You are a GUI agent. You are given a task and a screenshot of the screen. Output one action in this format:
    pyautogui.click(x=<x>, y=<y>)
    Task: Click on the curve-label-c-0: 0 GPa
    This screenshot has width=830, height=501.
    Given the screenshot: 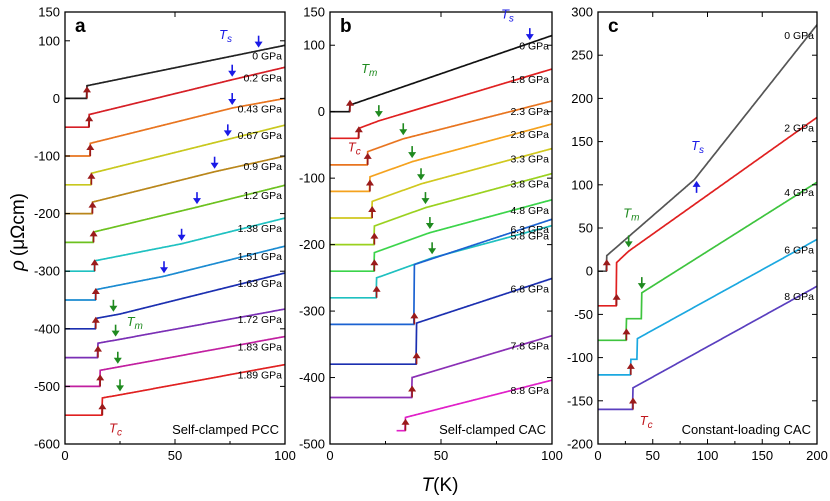 What is the action you would take?
    pyautogui.click(x=799, y=36)
    